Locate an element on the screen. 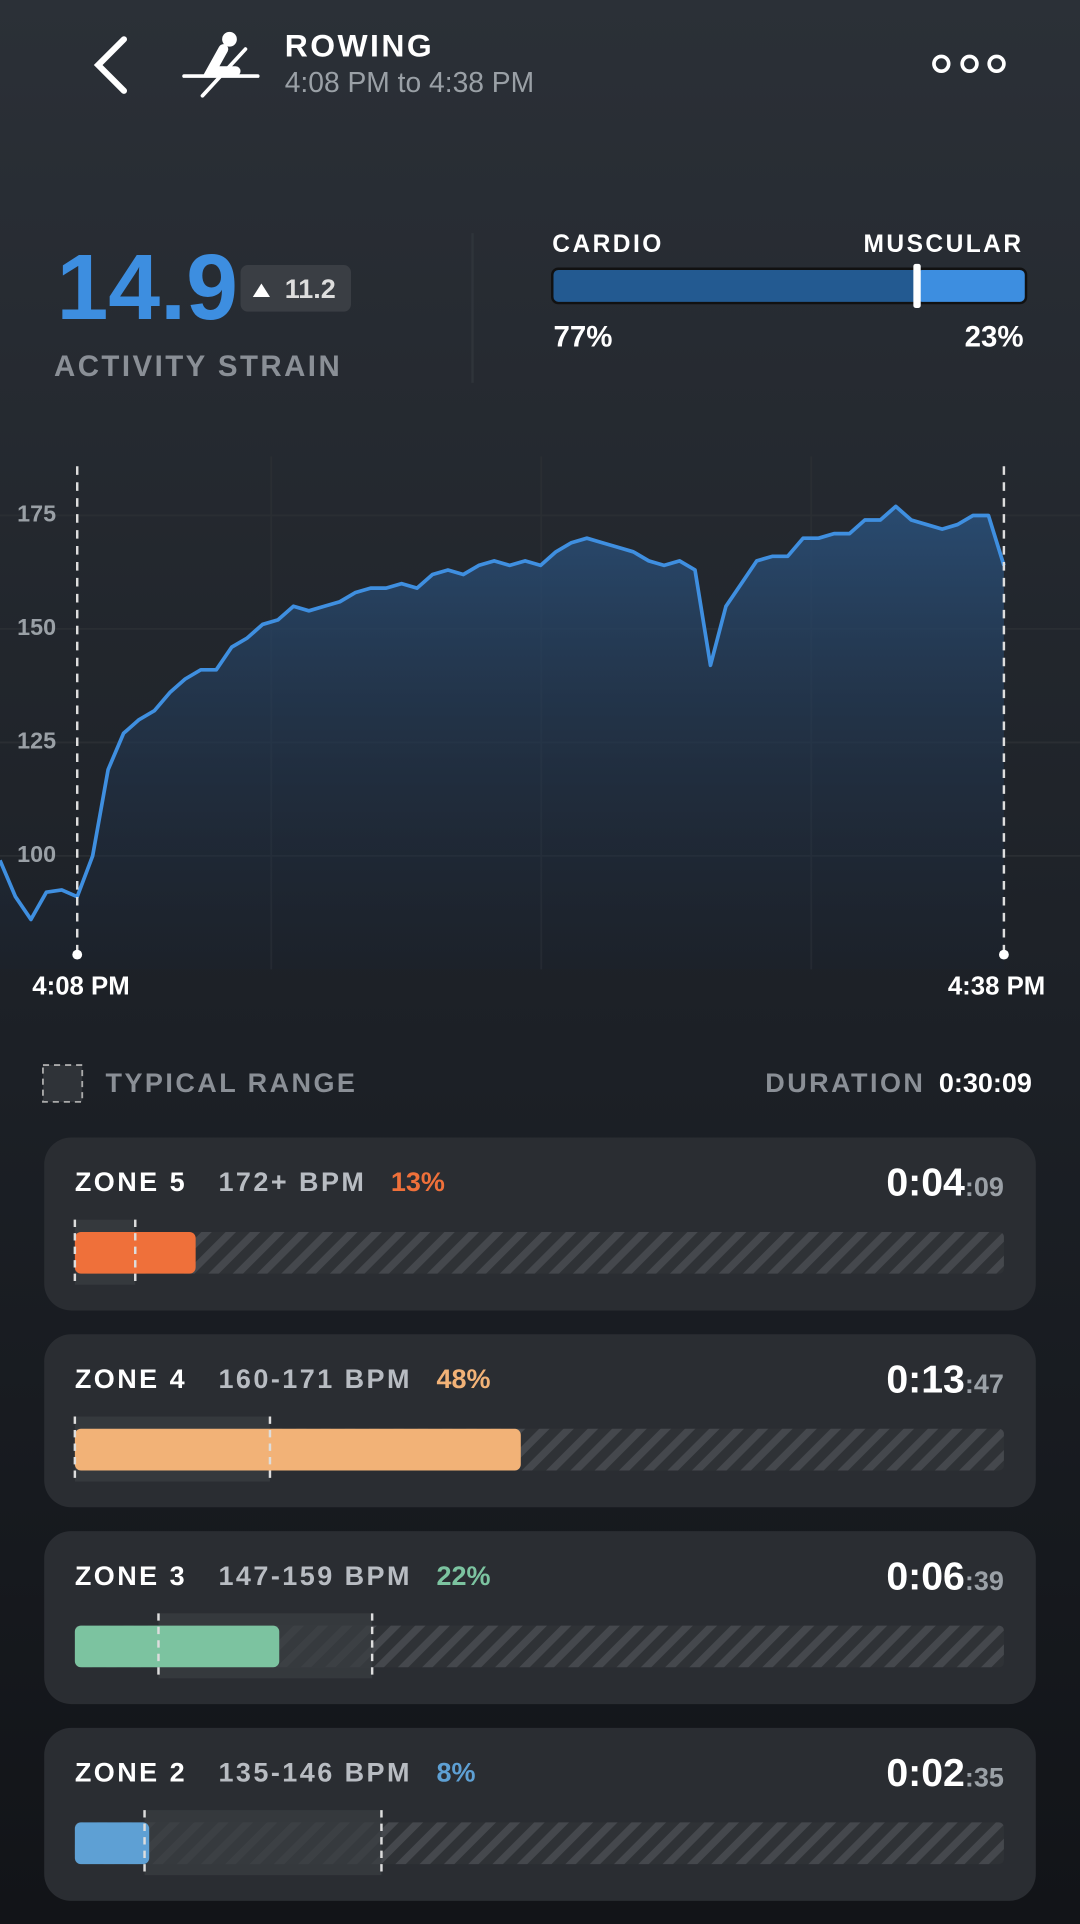 The height and width of the screenshot is (1924, 1080). zone-name: ZONE 3 is located at coordinates (131, 1576).